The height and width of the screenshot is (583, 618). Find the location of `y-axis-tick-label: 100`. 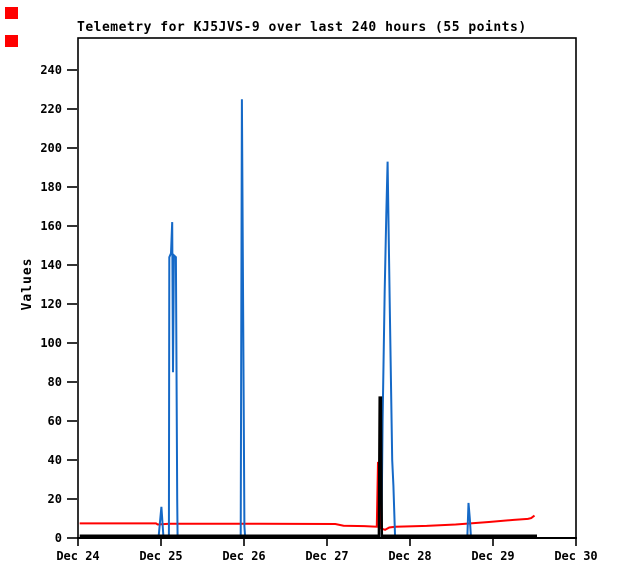

y-axis-tick-label: 100 is located at coordinates (51, 343).